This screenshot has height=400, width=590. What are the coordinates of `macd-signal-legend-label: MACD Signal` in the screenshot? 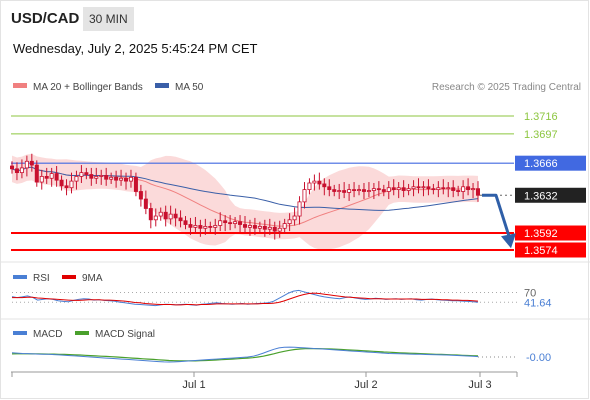 It's located at (125, 334).